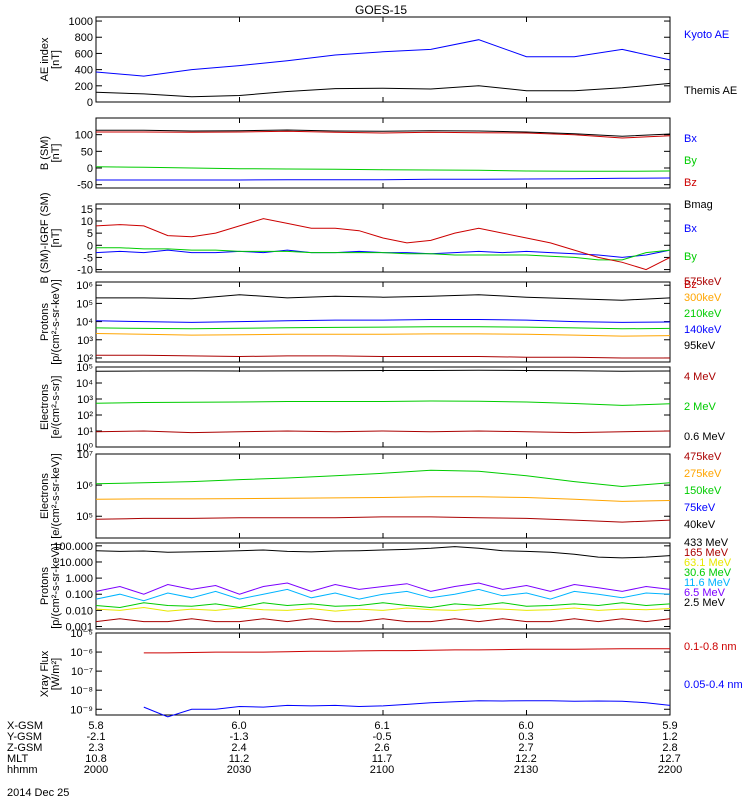  Describe the element at coordinates (84, 71) in the screenshot. I see `y-tick-label: 400` at that location.